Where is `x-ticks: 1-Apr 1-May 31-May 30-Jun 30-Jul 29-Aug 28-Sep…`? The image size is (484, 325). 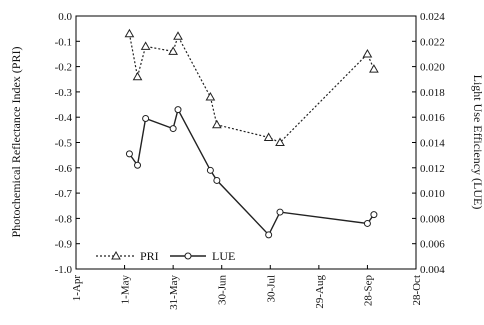
x-ticks: 1-Apr 1-May 31-May 30-Jun 30-Jul 29-Aug 28-Sep… is located at coordinates (247, 287).